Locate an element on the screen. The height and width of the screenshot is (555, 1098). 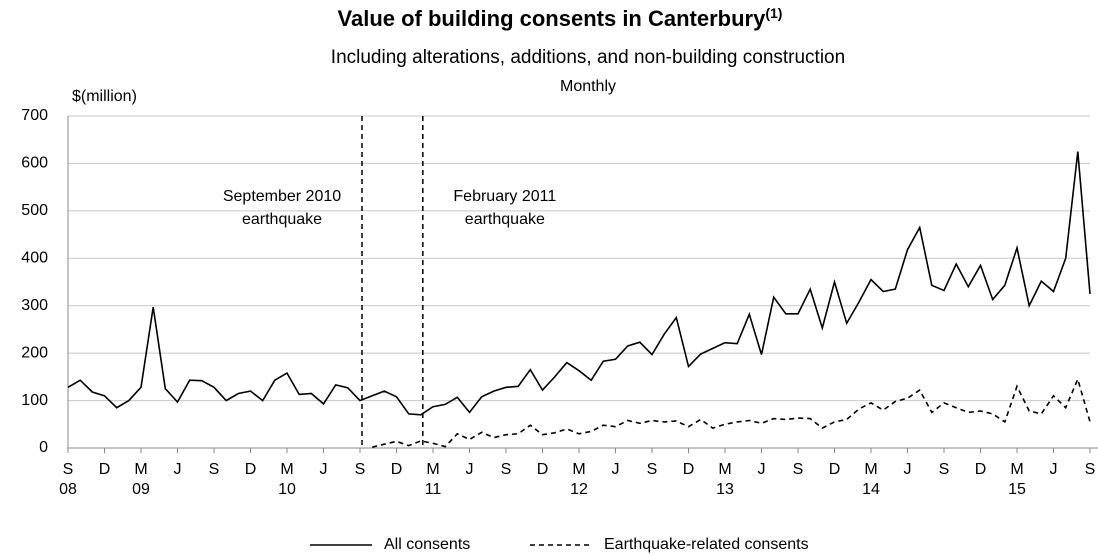
y-tick-label: 300 is located at coordinates (34, 305).